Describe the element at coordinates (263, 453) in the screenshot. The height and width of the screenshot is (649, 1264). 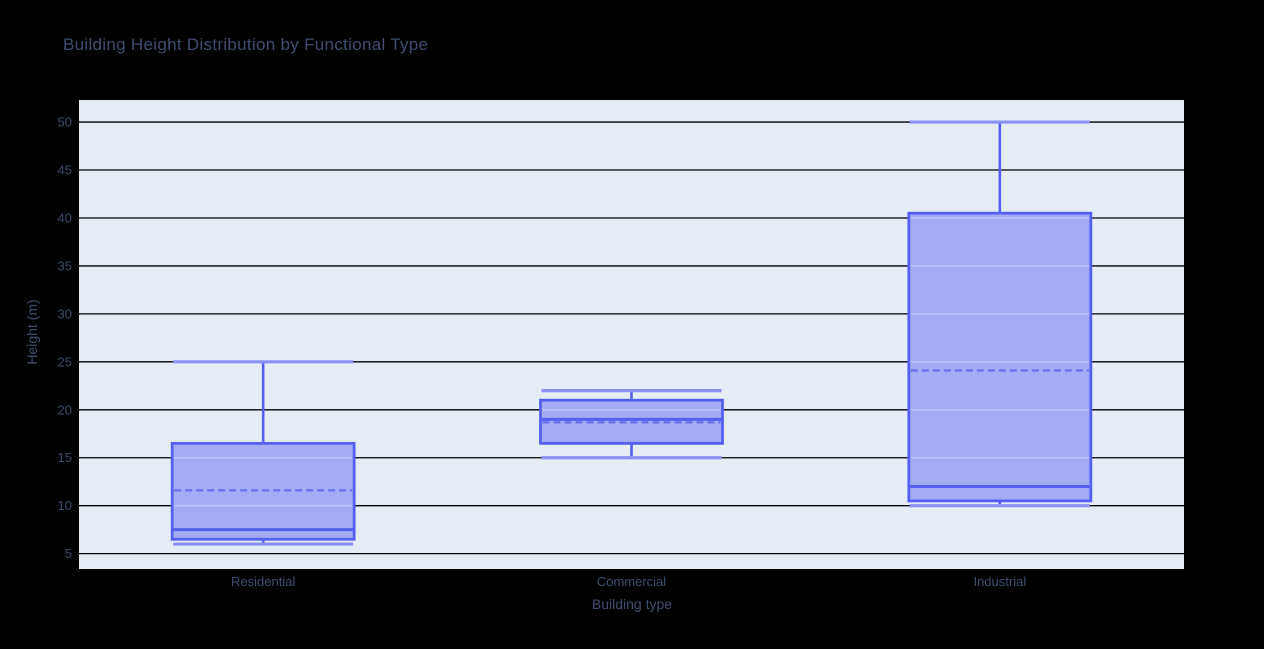
I see `box-residential` at that location.